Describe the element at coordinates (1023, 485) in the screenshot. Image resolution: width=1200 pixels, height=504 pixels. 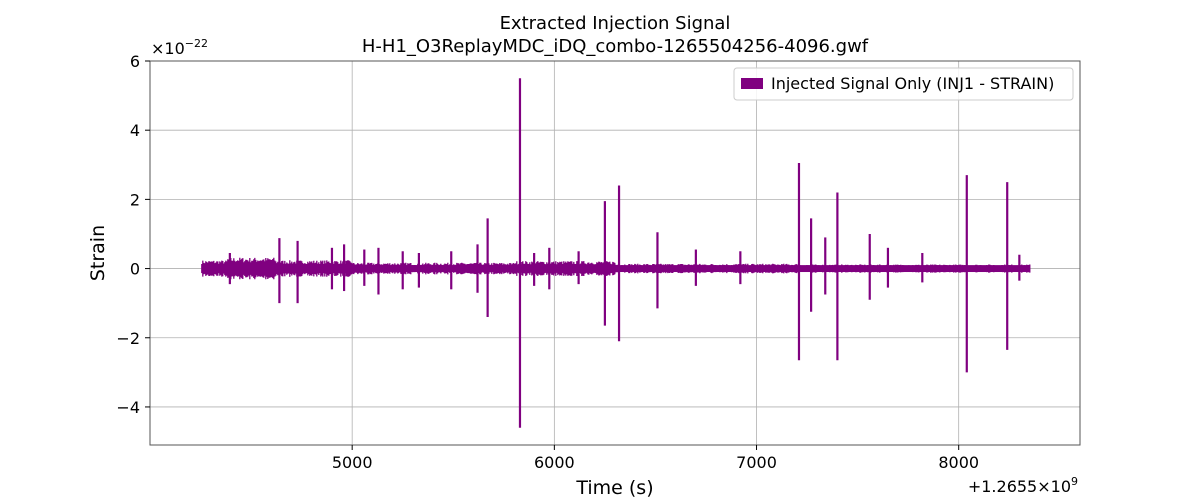
I see `x-offset-label: +1.2655×109` at that location.